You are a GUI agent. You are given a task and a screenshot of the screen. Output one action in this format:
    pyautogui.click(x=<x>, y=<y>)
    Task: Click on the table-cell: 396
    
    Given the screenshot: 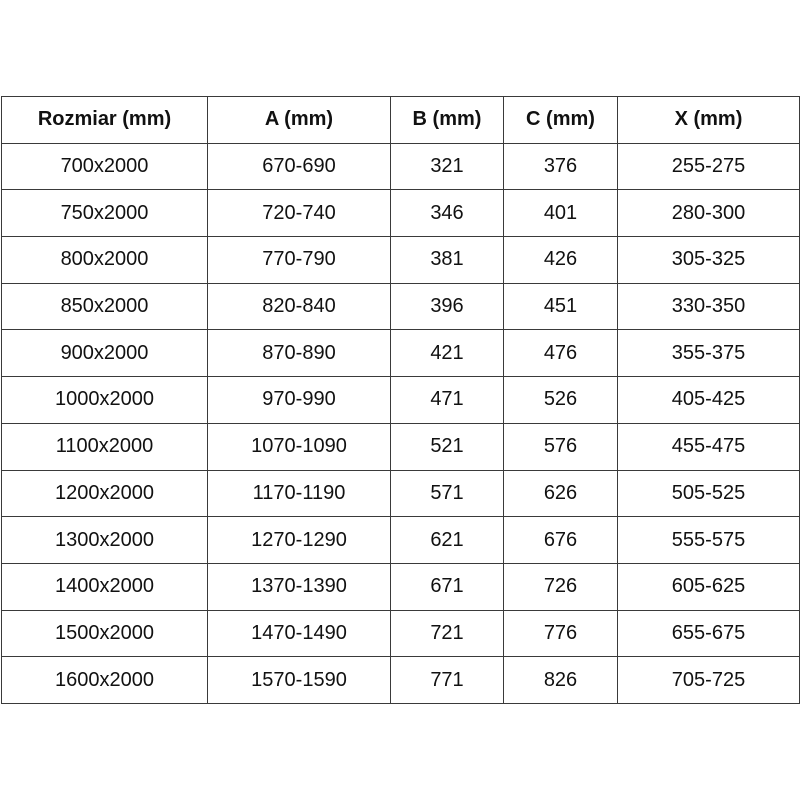 What is the action you would take?
    pyautogui.click(x=447, y=306)
    